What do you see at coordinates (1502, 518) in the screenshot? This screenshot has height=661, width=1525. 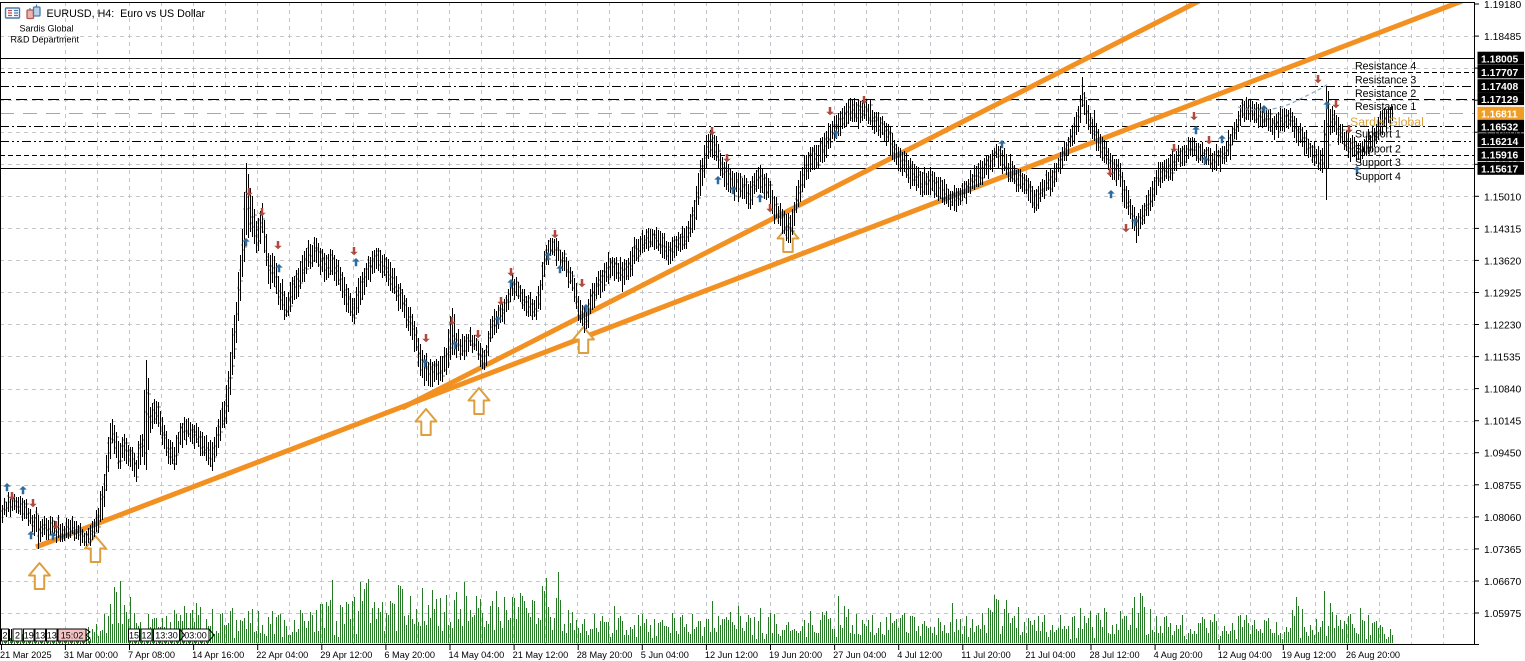 I see `svg-text: 1.08060` at bounding box center [1502, 518].